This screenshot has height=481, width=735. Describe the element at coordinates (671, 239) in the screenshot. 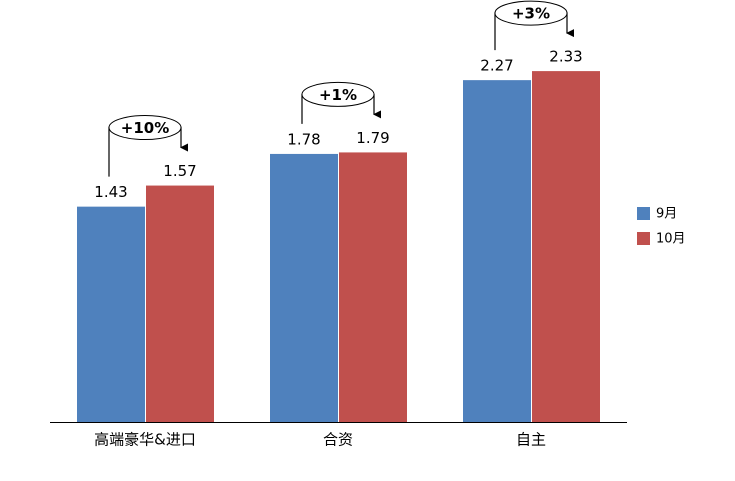

I see `legend-label: 10月` at that location.